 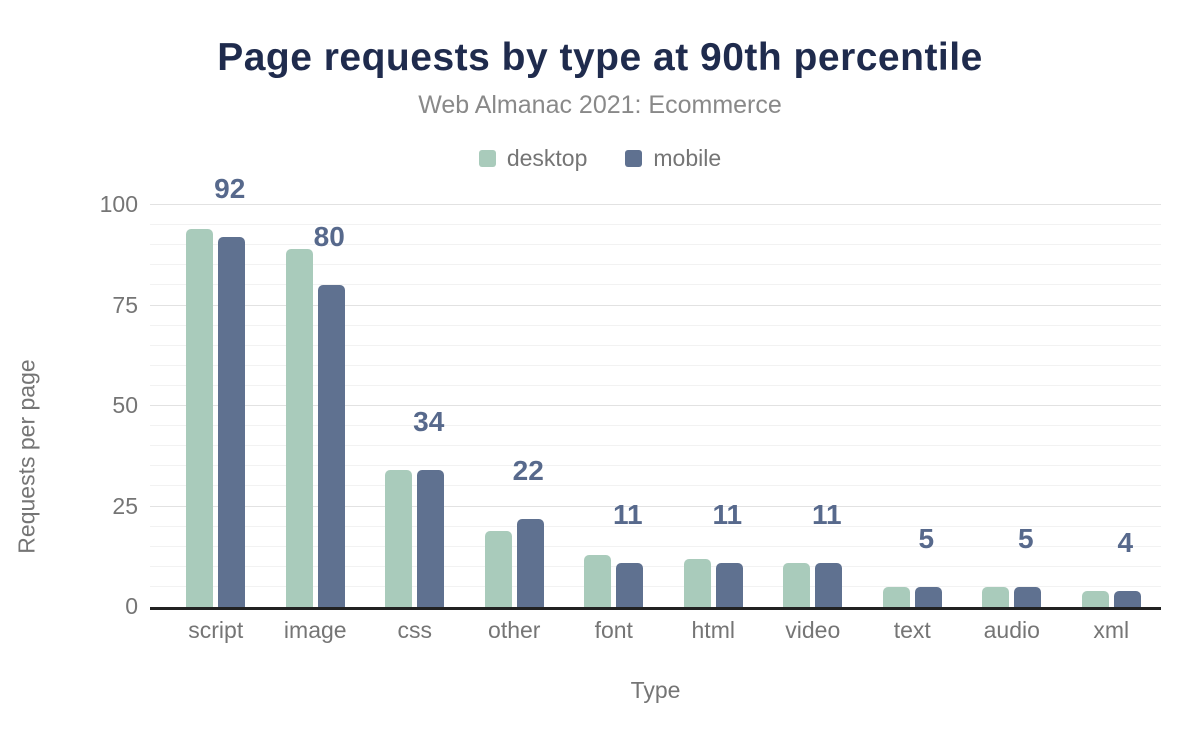 I want to click on bar-group-css: 34, so click(x=415, y=396).